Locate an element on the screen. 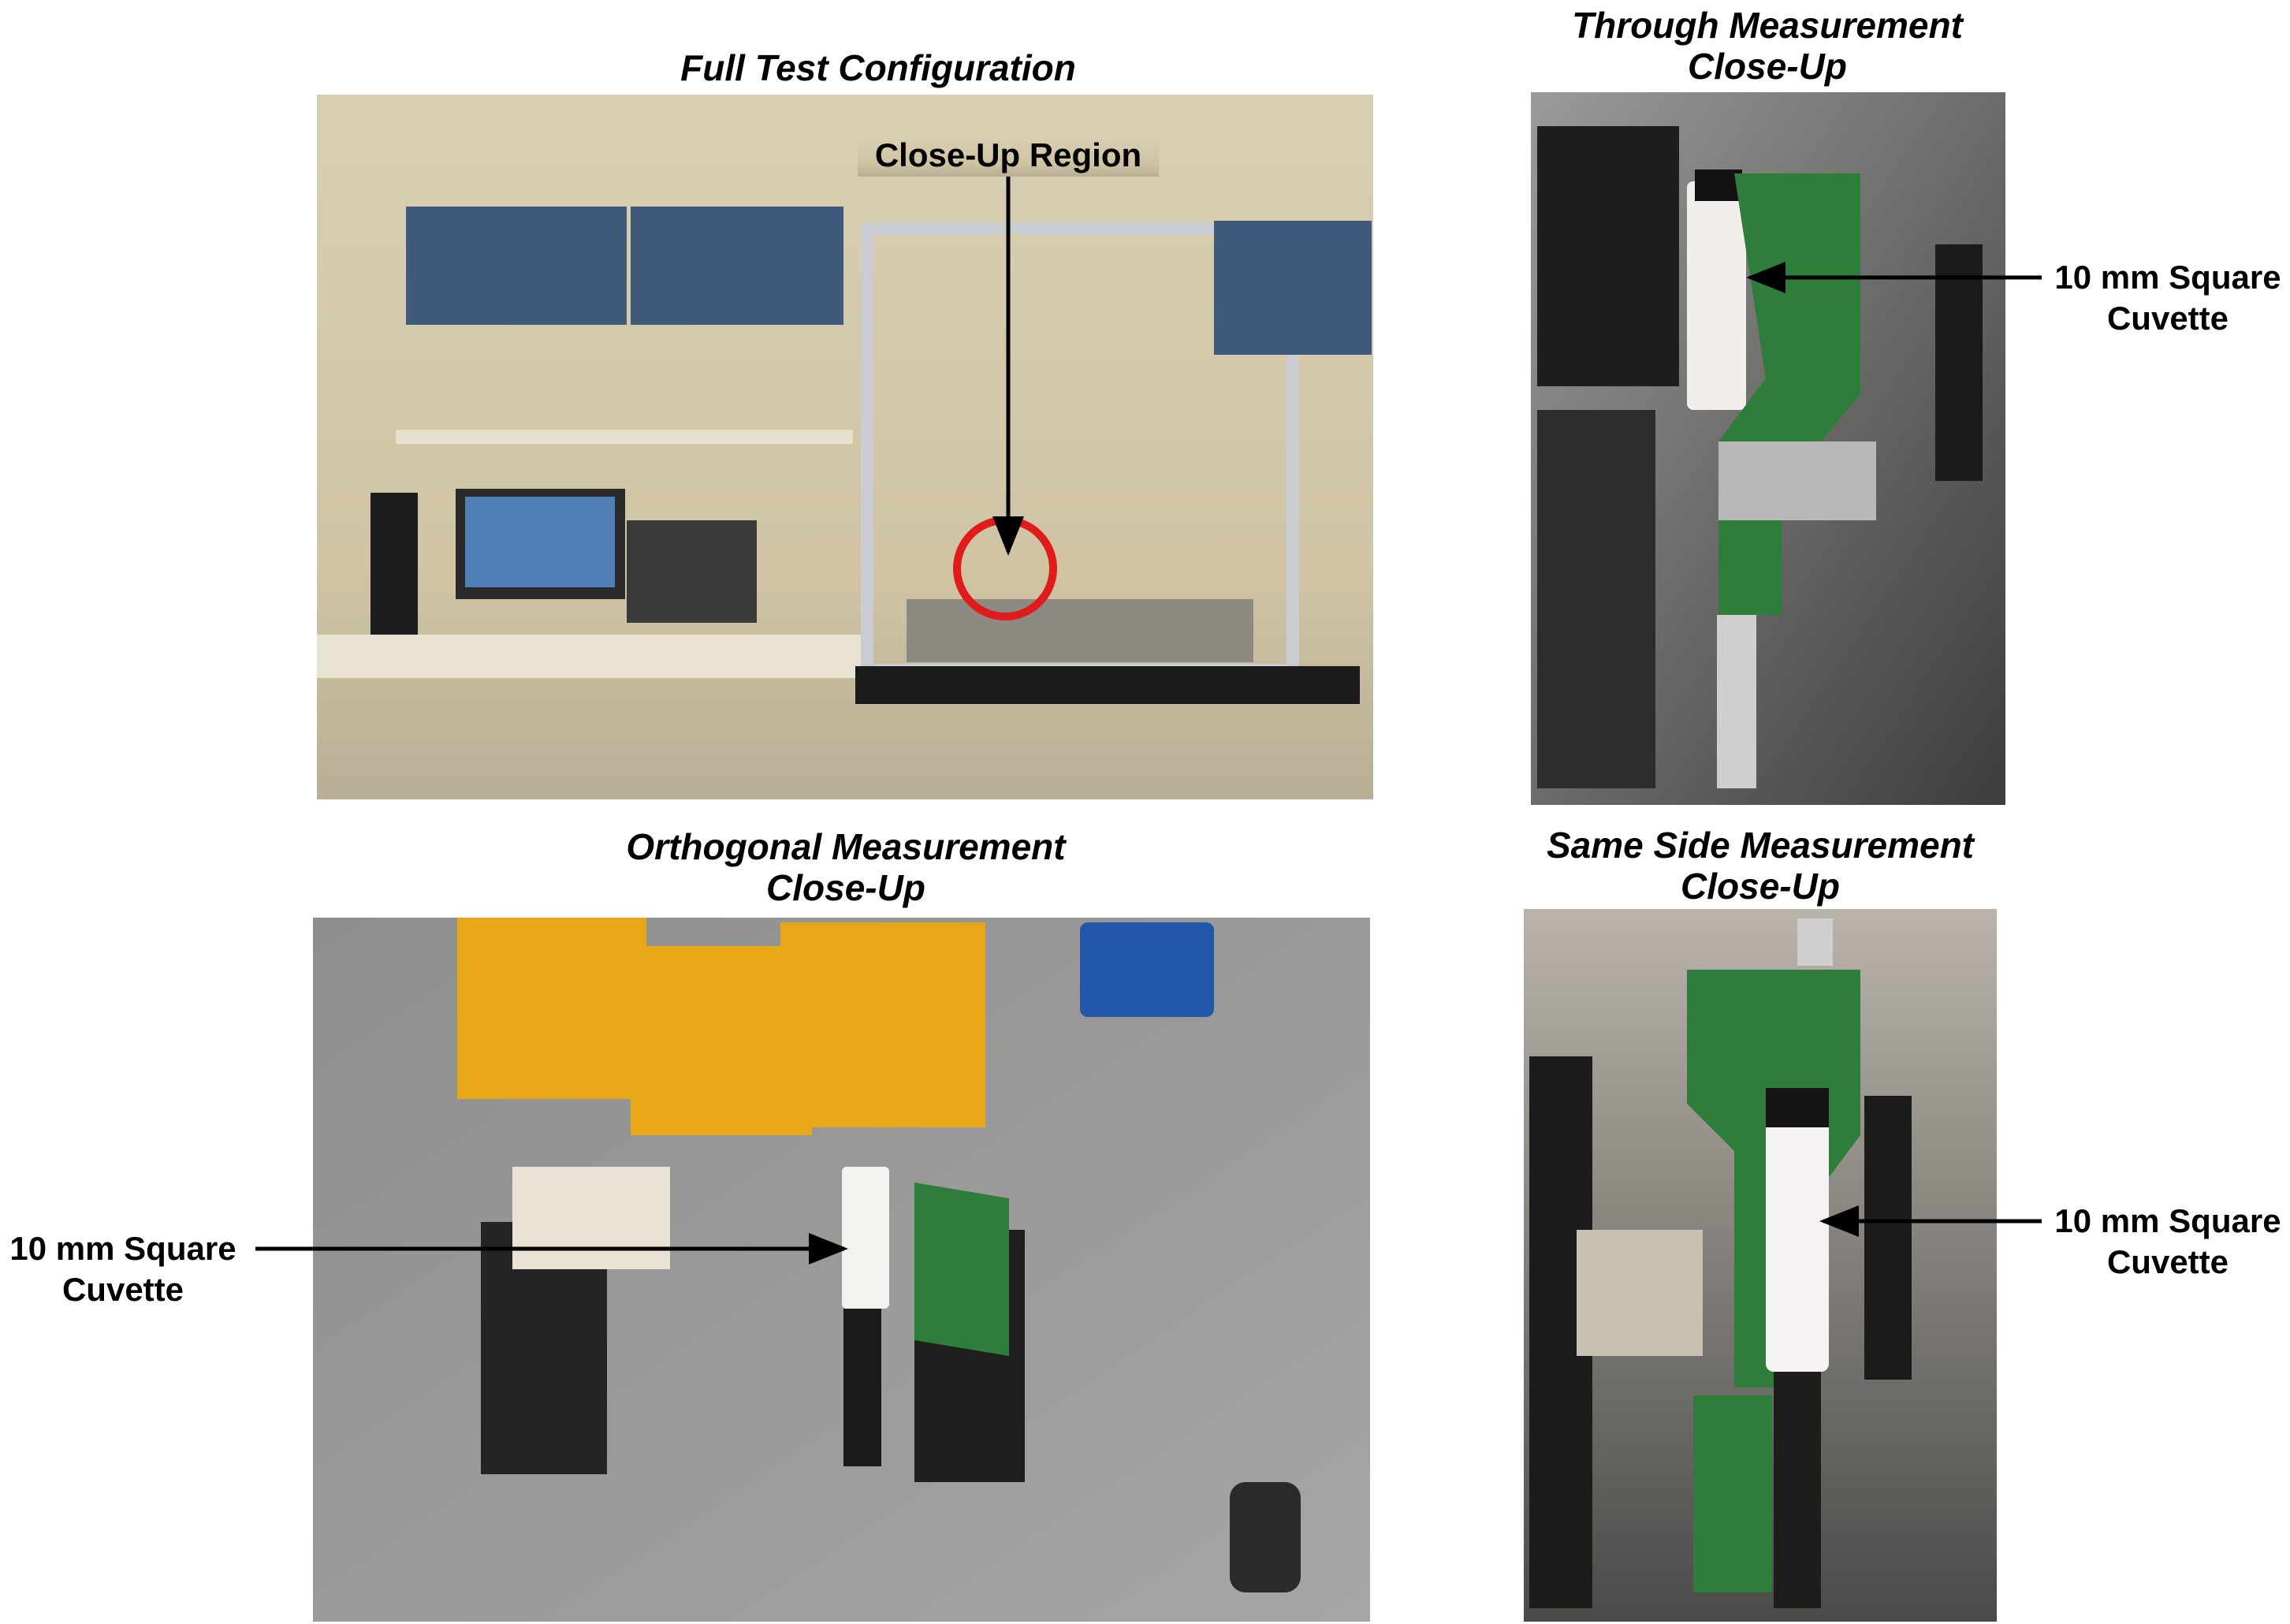 Image resolution: width=2290 pixels, height=1624 pixels. photo-same-side is located at coordinates (1761, 1265).